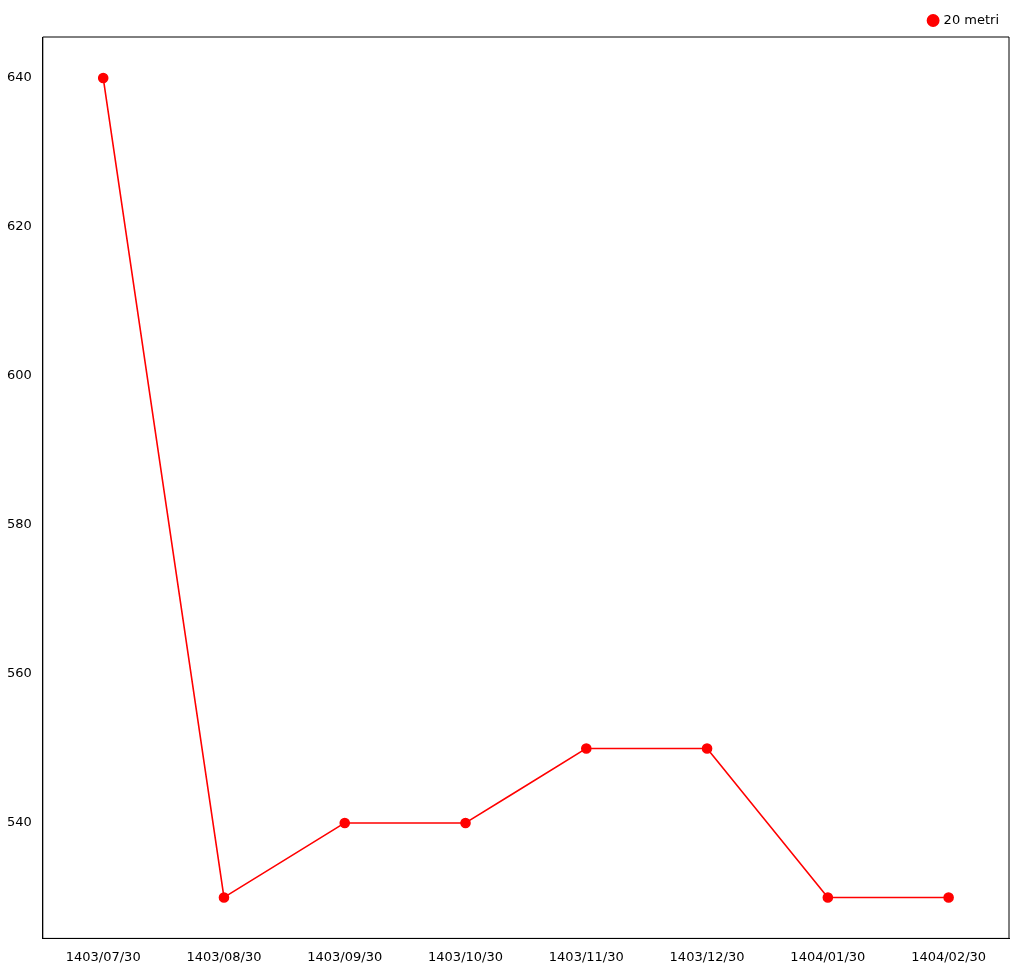  Describe the element at coordinates (465, 956) in the screenshot. I see `x-tick-label: 1403/10/30` at that location.